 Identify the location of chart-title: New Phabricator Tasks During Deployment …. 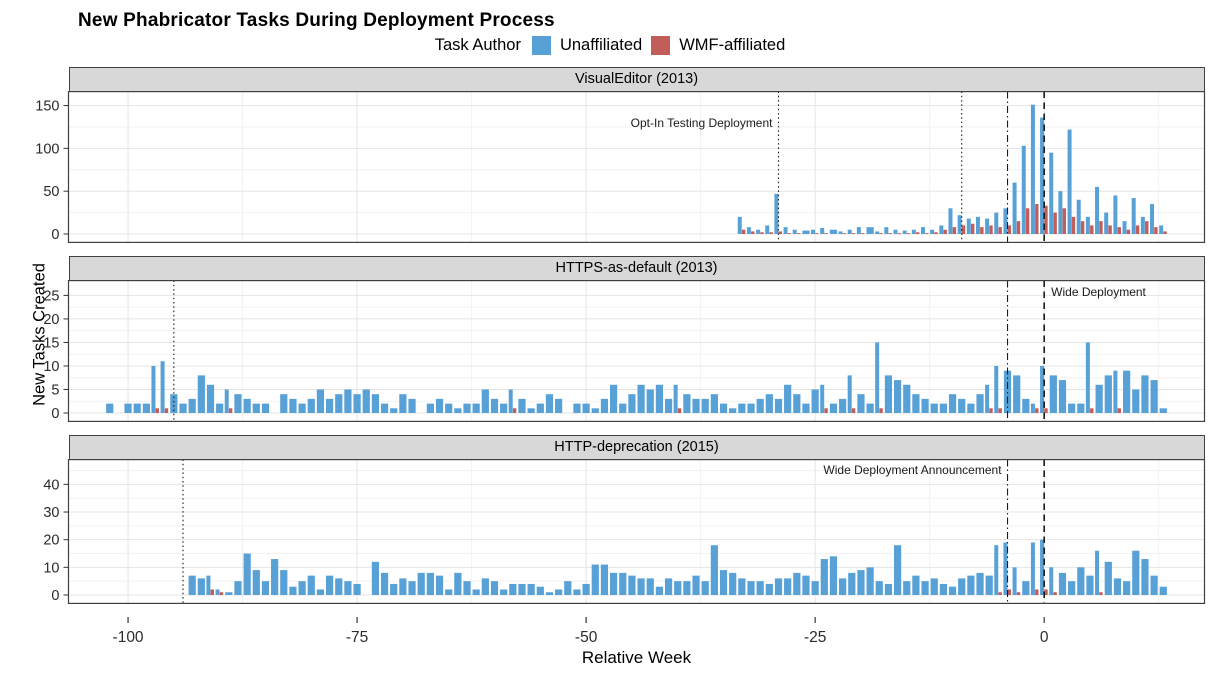
(316, 20).